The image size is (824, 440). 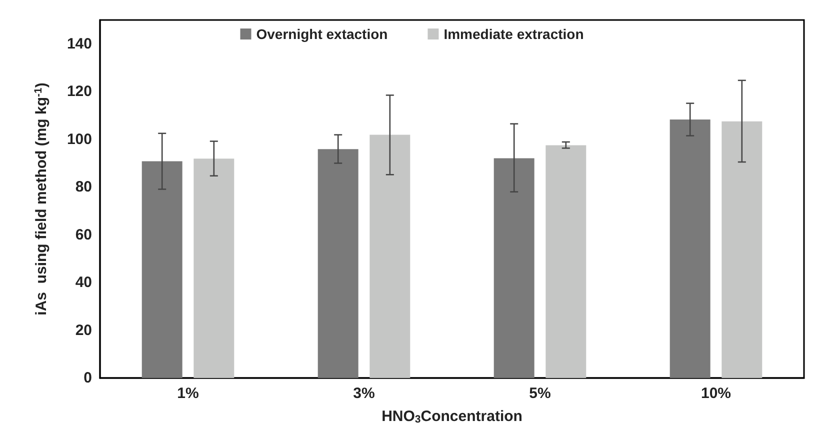 What do you see at coordinates (364, 393) in the screenshot?
I see `x-tick-label: 3%` at bounding box center [364, 393].